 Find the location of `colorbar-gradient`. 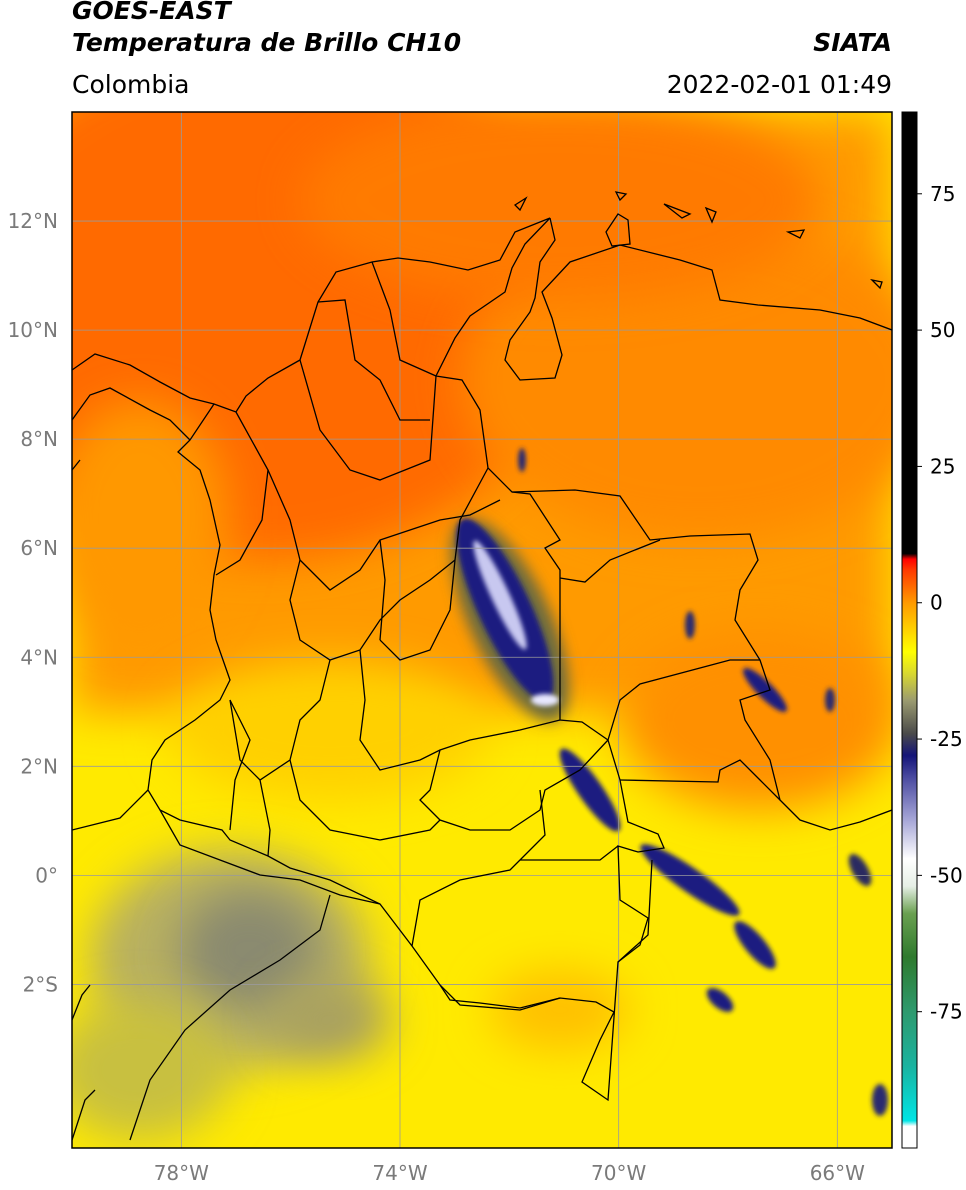

colorbar-gradient is located at coordinates (909, 630).